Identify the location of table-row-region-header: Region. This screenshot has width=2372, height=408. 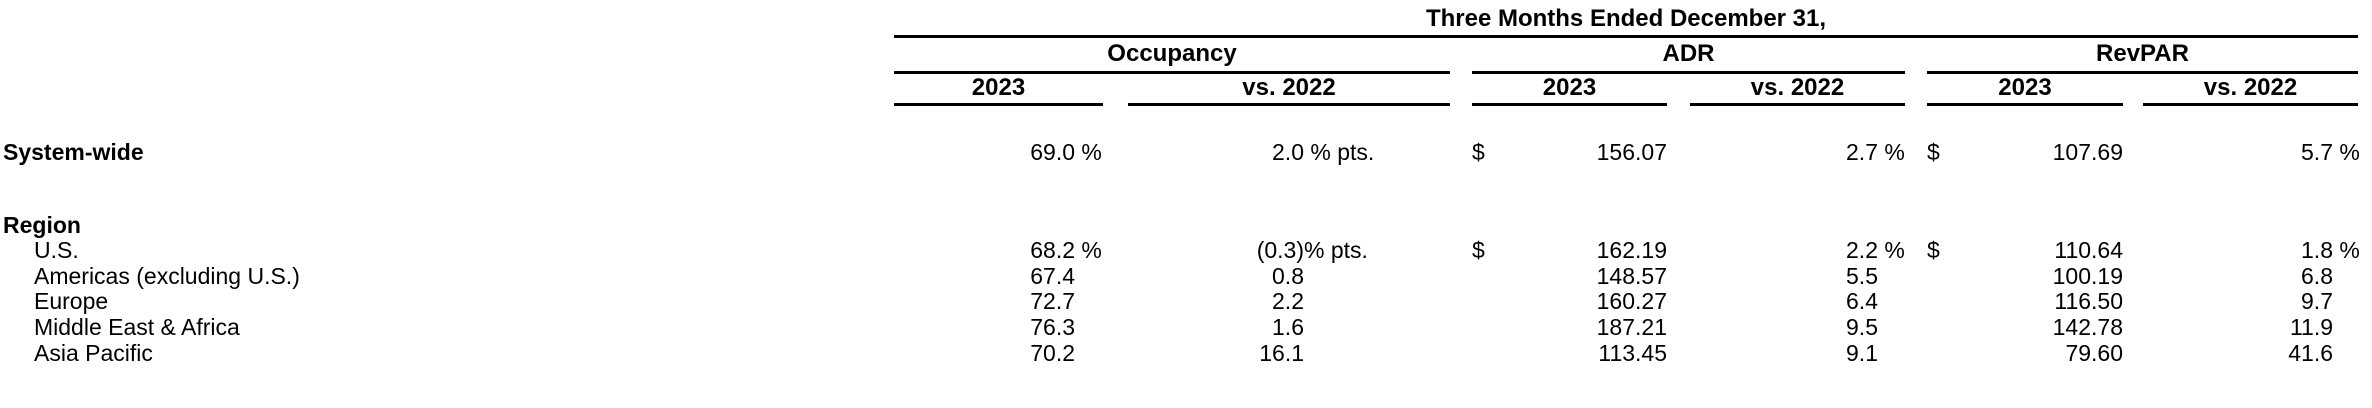
(1186, 225).